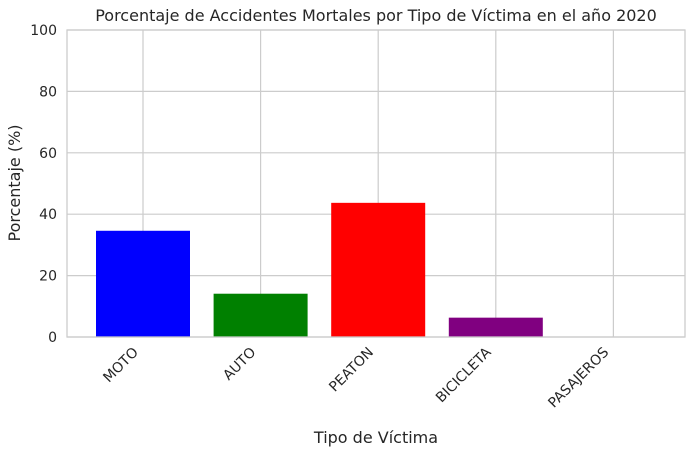 The width and height of the screenshot is (690, 449). I want to click on x-tick-label: PEATON, so click(351, 370).